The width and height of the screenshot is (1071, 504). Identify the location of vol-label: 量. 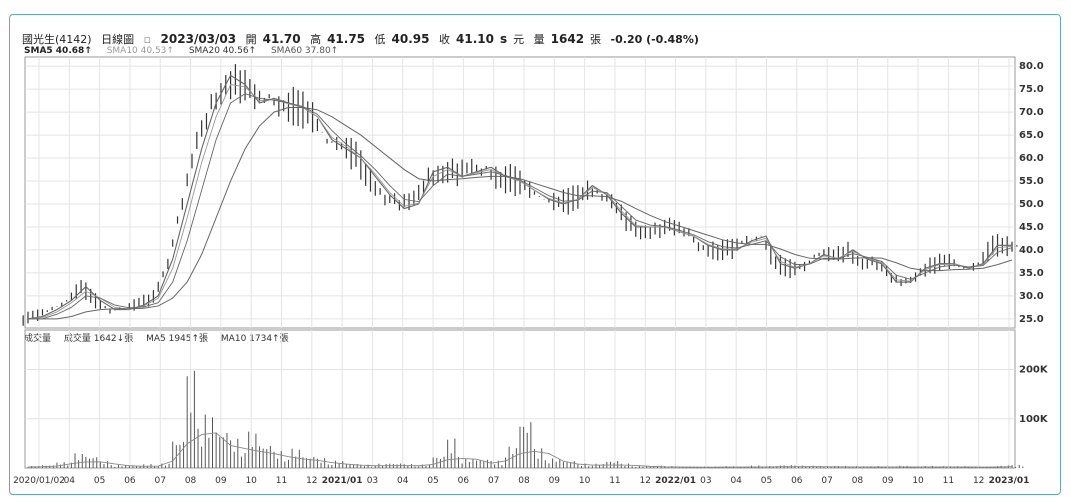
(539, 39).